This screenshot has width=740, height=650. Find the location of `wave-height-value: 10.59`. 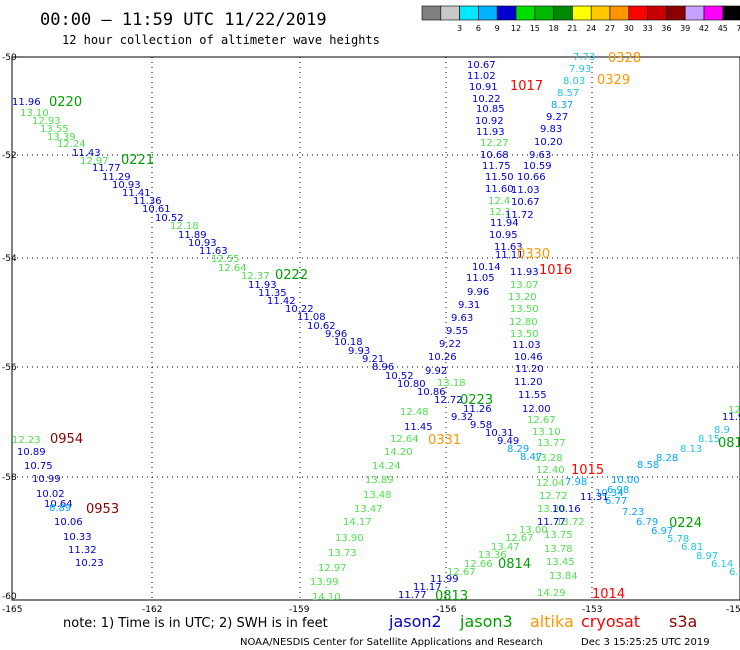

wave-height-value: 10.59 is located at coordinates (537, 166).